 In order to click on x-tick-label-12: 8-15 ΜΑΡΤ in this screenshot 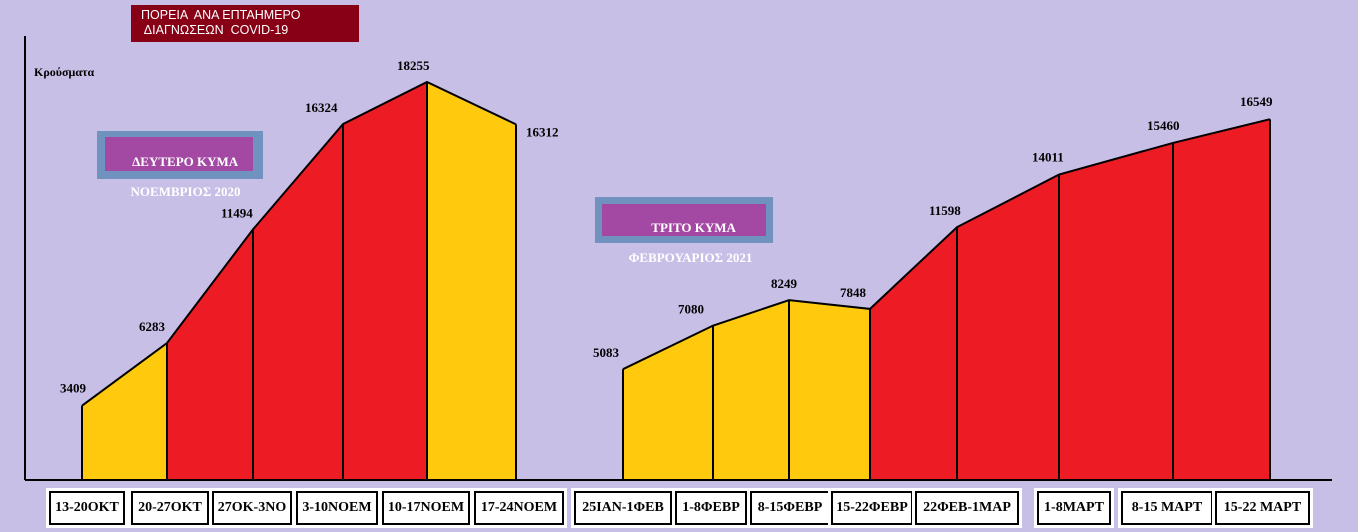, I will do `click(1167, 508)`.